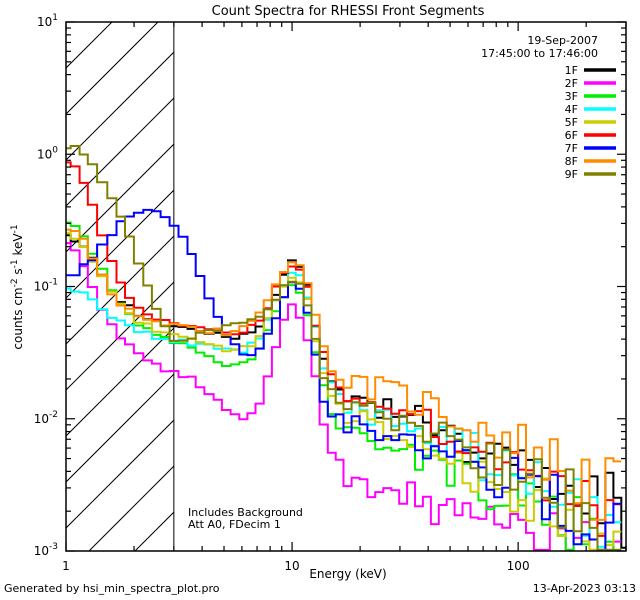 The width and height of the screenshot is (640, 600). I want to click on y-axis-label: counts cm-2 s-1 keV-1, so click(17, 286).